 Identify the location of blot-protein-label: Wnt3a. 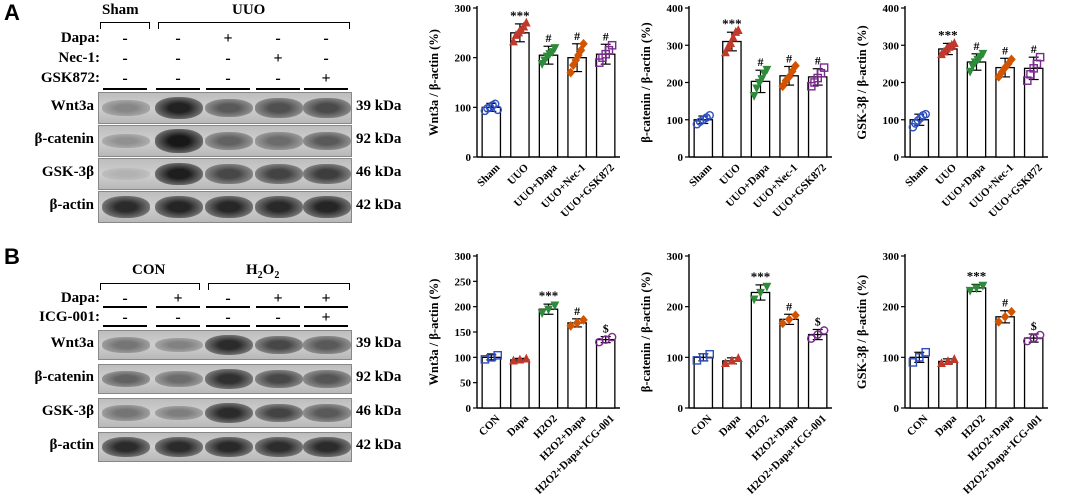
(72, 343).